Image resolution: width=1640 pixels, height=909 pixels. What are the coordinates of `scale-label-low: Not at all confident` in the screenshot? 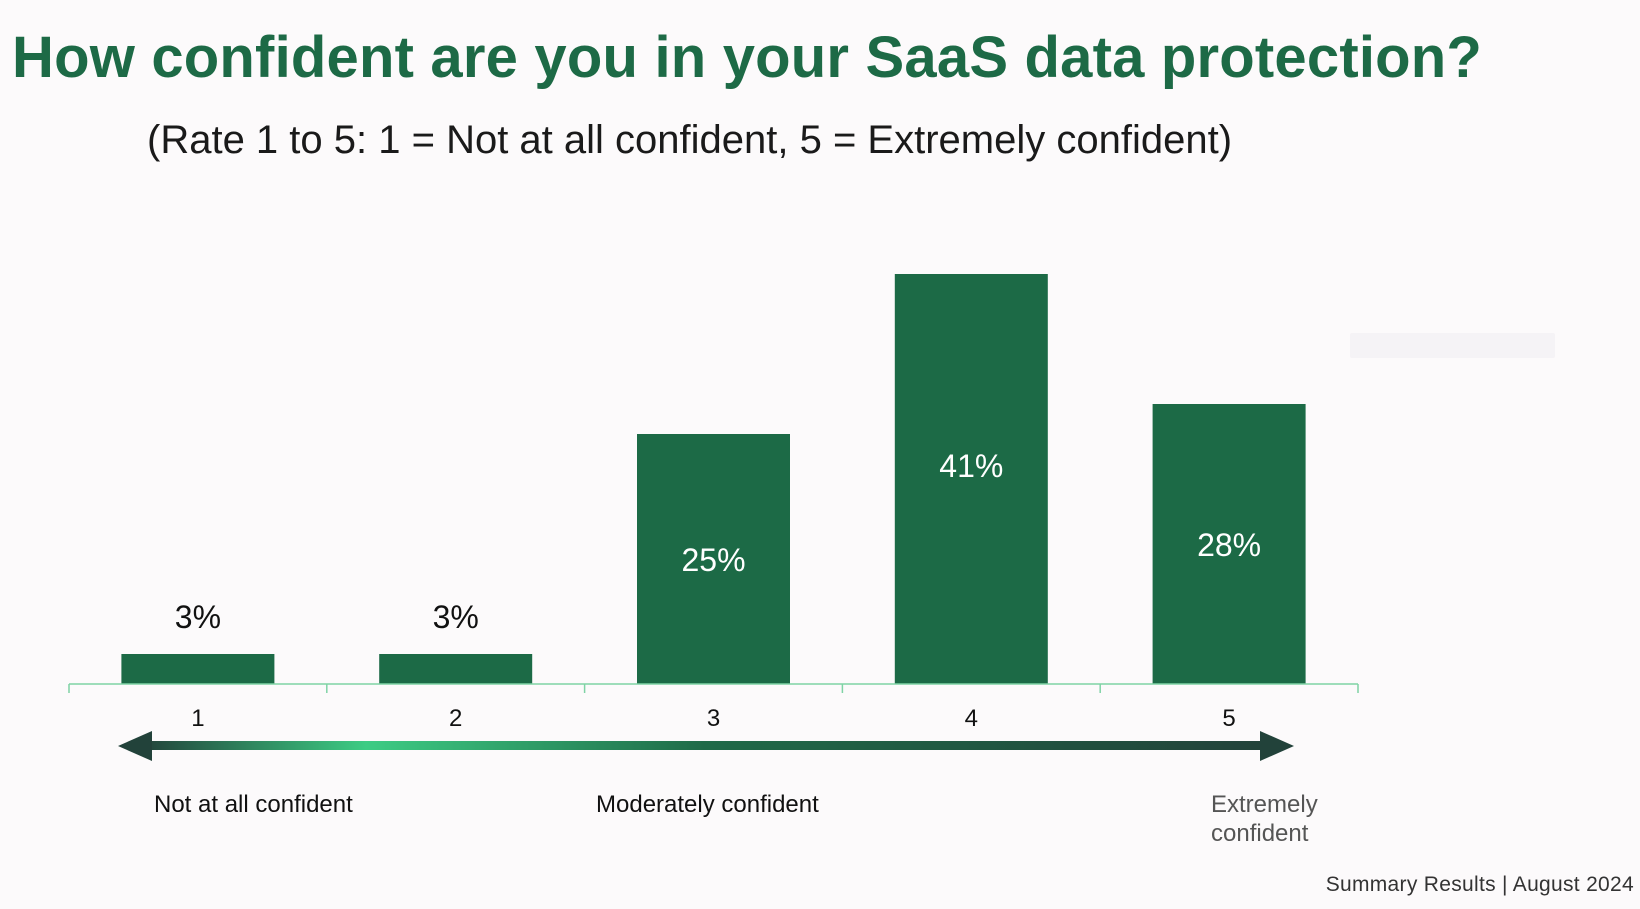 It's located at (253, 804).